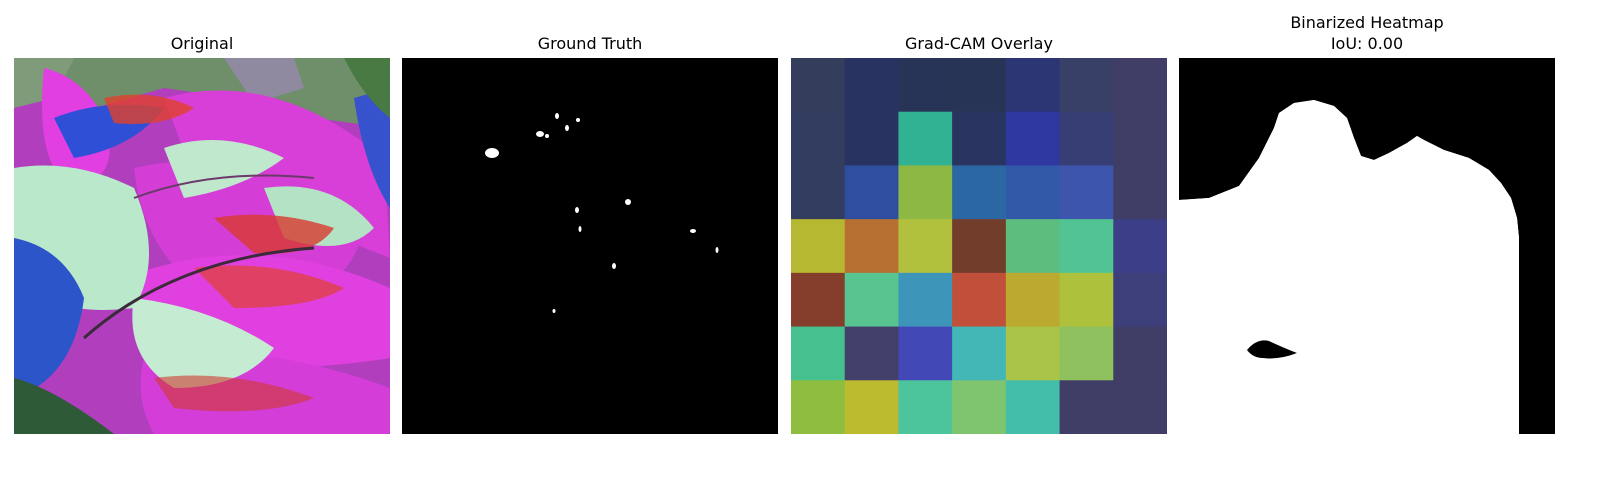  Describe the element at coordinates (1367, 43) in the screenshot. I see `iou-label: IoU: 0.00` at that location.